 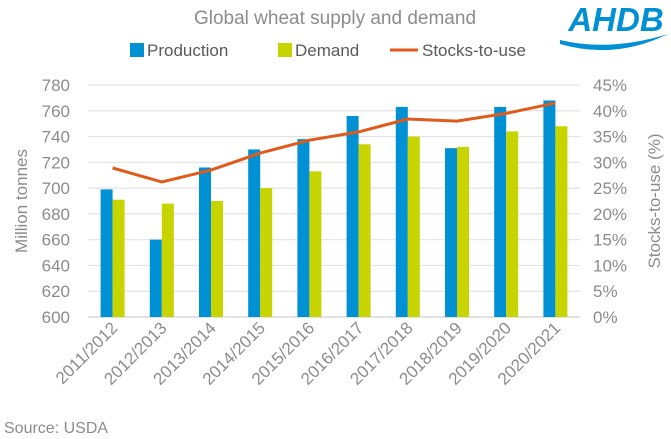 I want to click on y2-tick-label: 10%, so click(x=610, y=265).